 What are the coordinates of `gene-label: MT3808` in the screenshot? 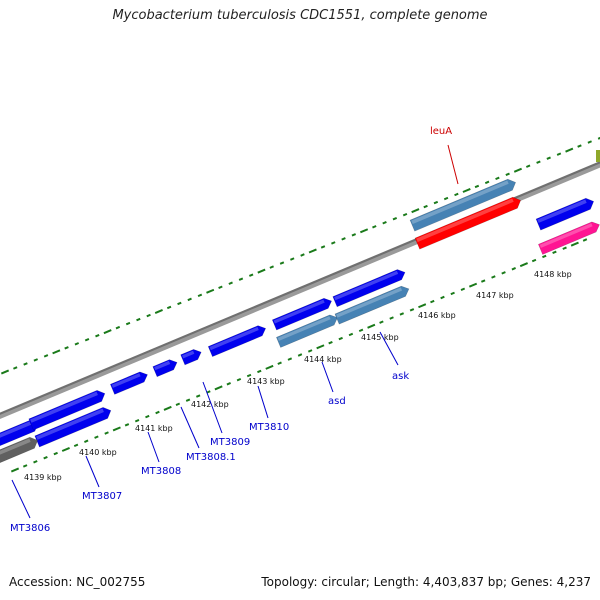 It's located at (161, 471).